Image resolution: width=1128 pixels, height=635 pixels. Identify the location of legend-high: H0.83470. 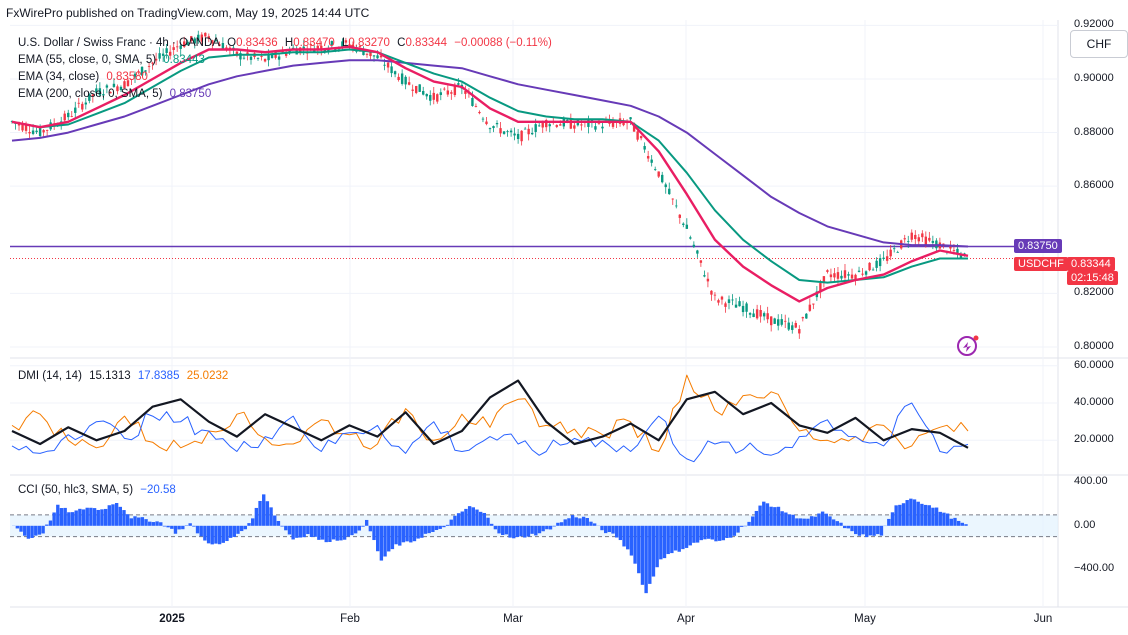
(309, 43).